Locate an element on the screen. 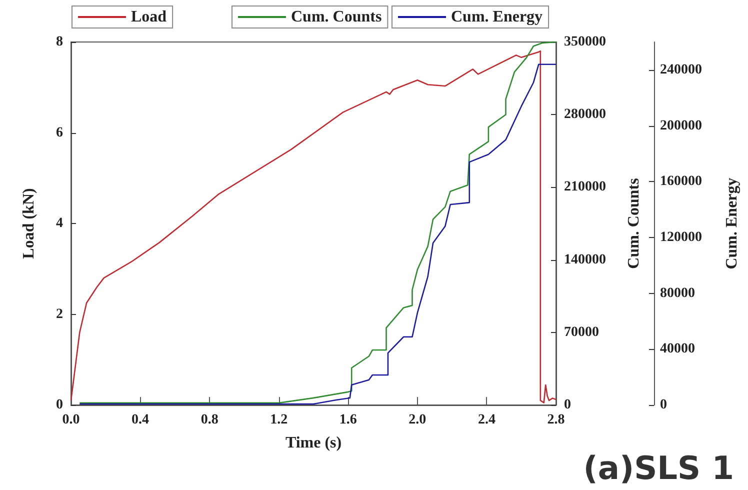 The height and width of the screenshot is (490, 748). y-axis-title: Load (kN) is located at coordinates (29, 223).